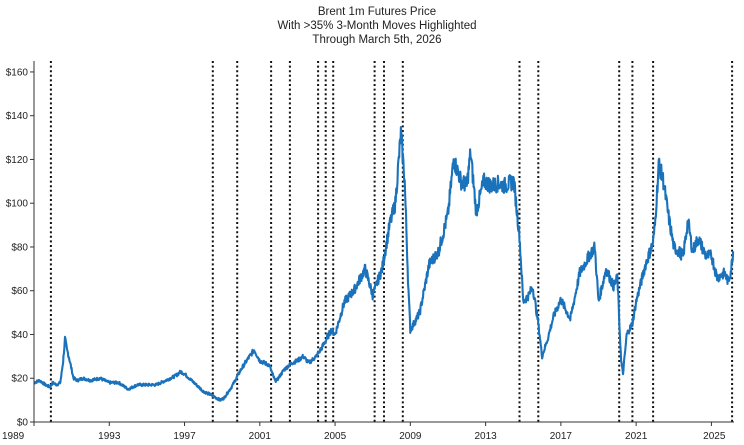 Image resolution: width=744 pixels, height=445 pixels. I want to click on title-line-2: With >35% 3-Month Moves Highlighted, so click(376, 26).